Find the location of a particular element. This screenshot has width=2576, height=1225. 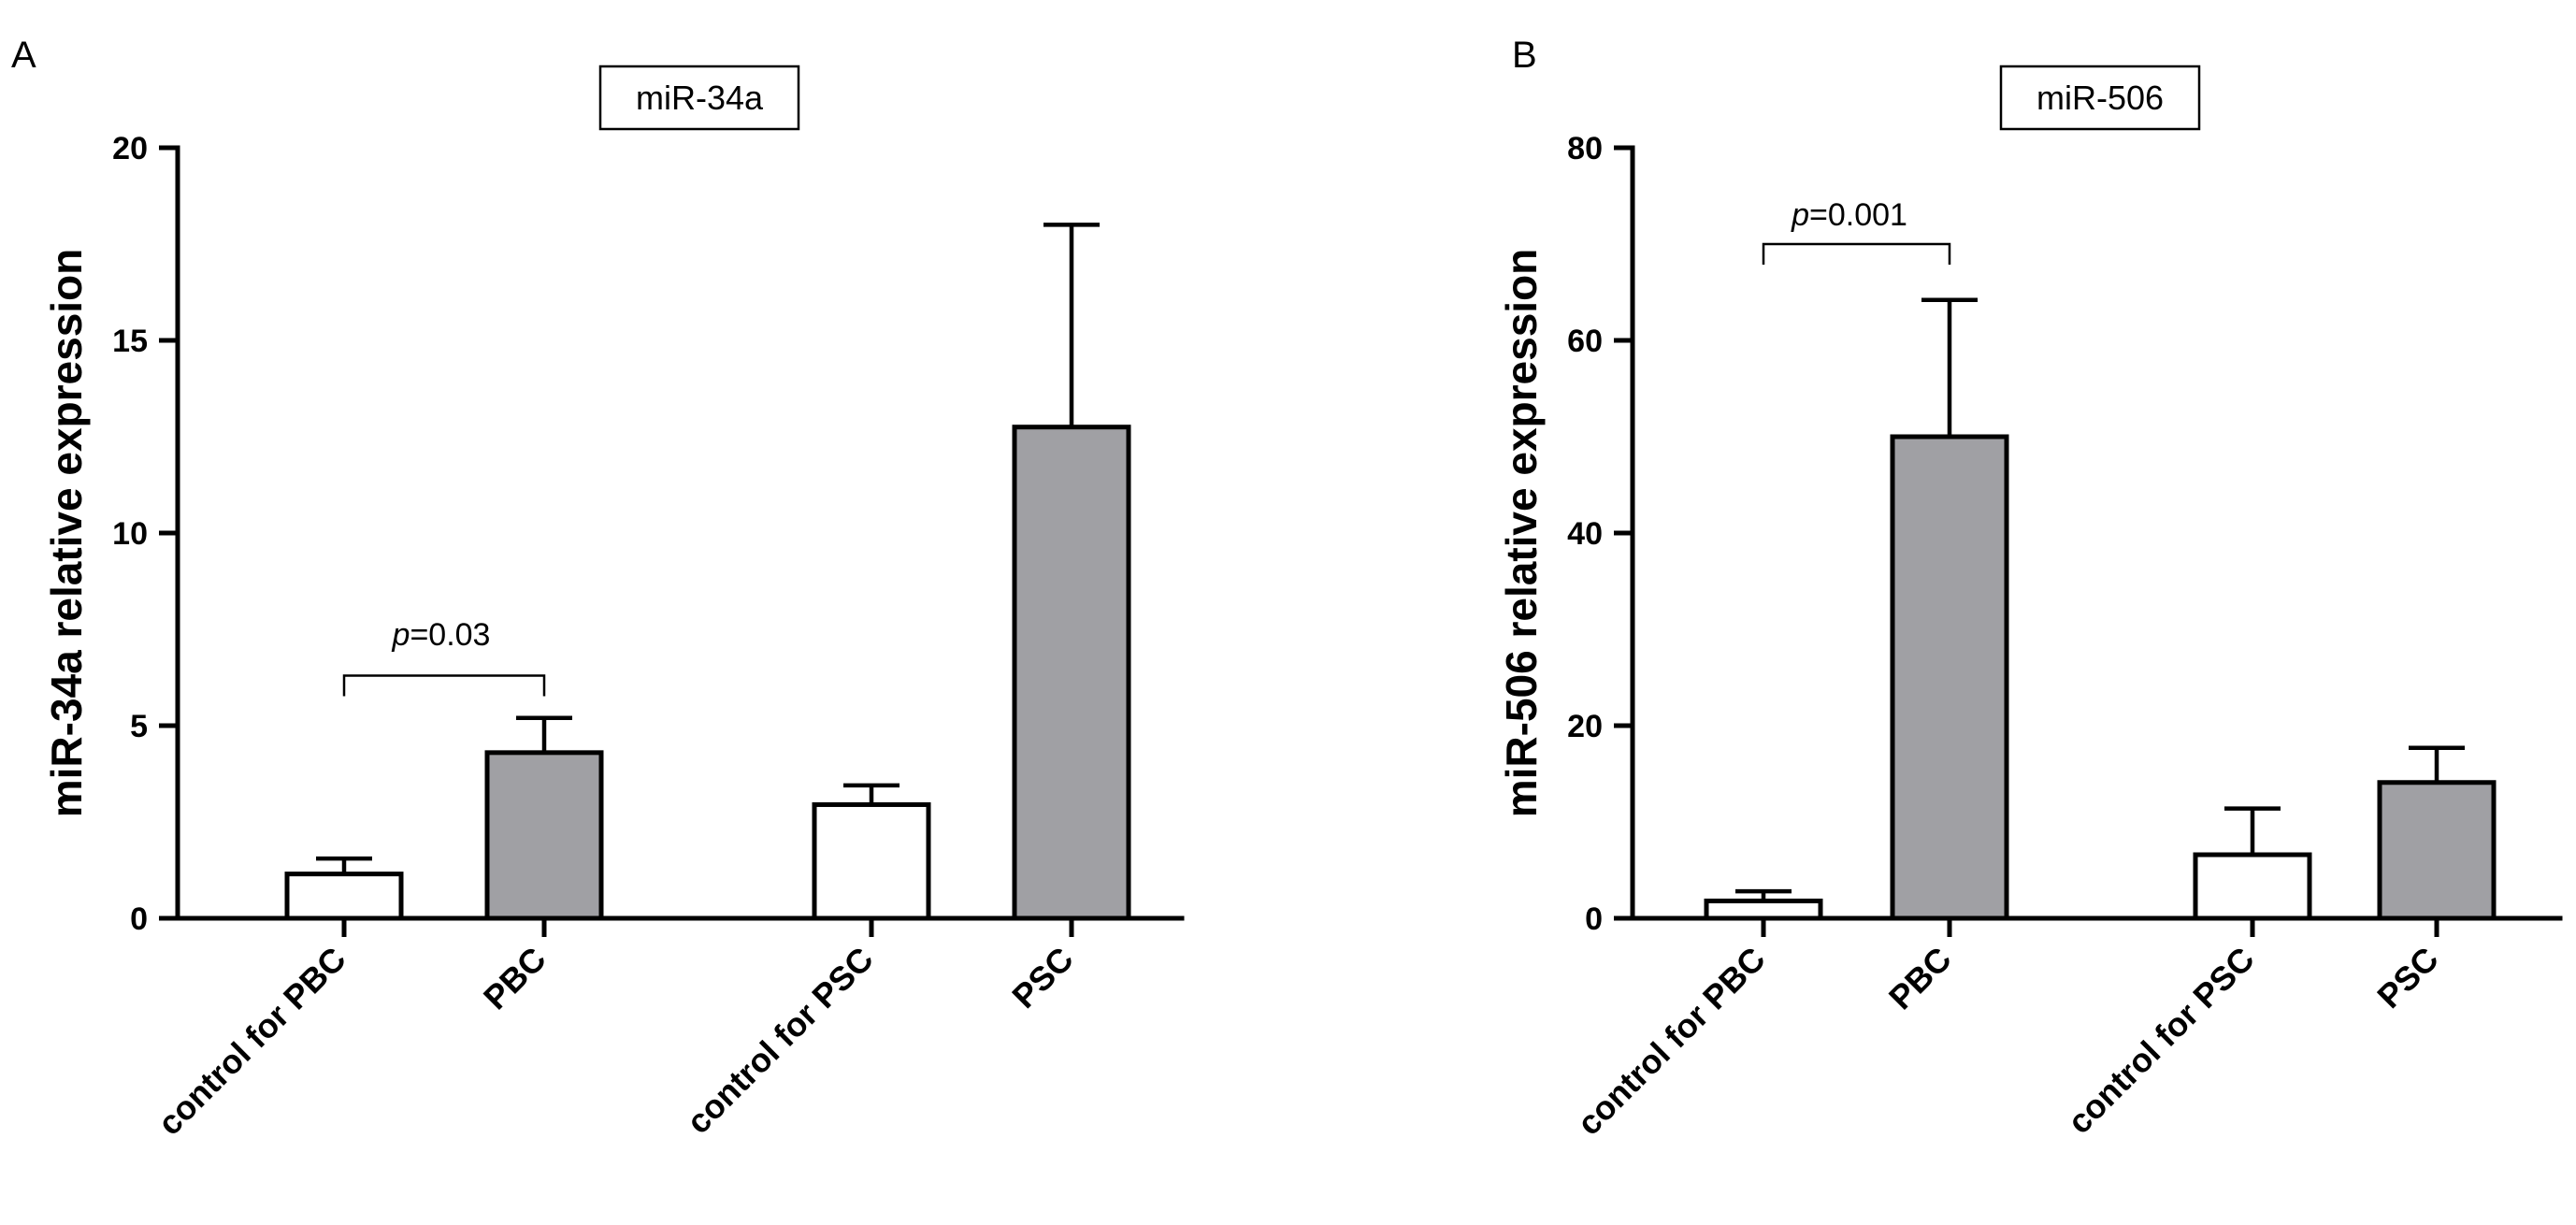

panel-letter-a: A is located at coordinates (24, 55).